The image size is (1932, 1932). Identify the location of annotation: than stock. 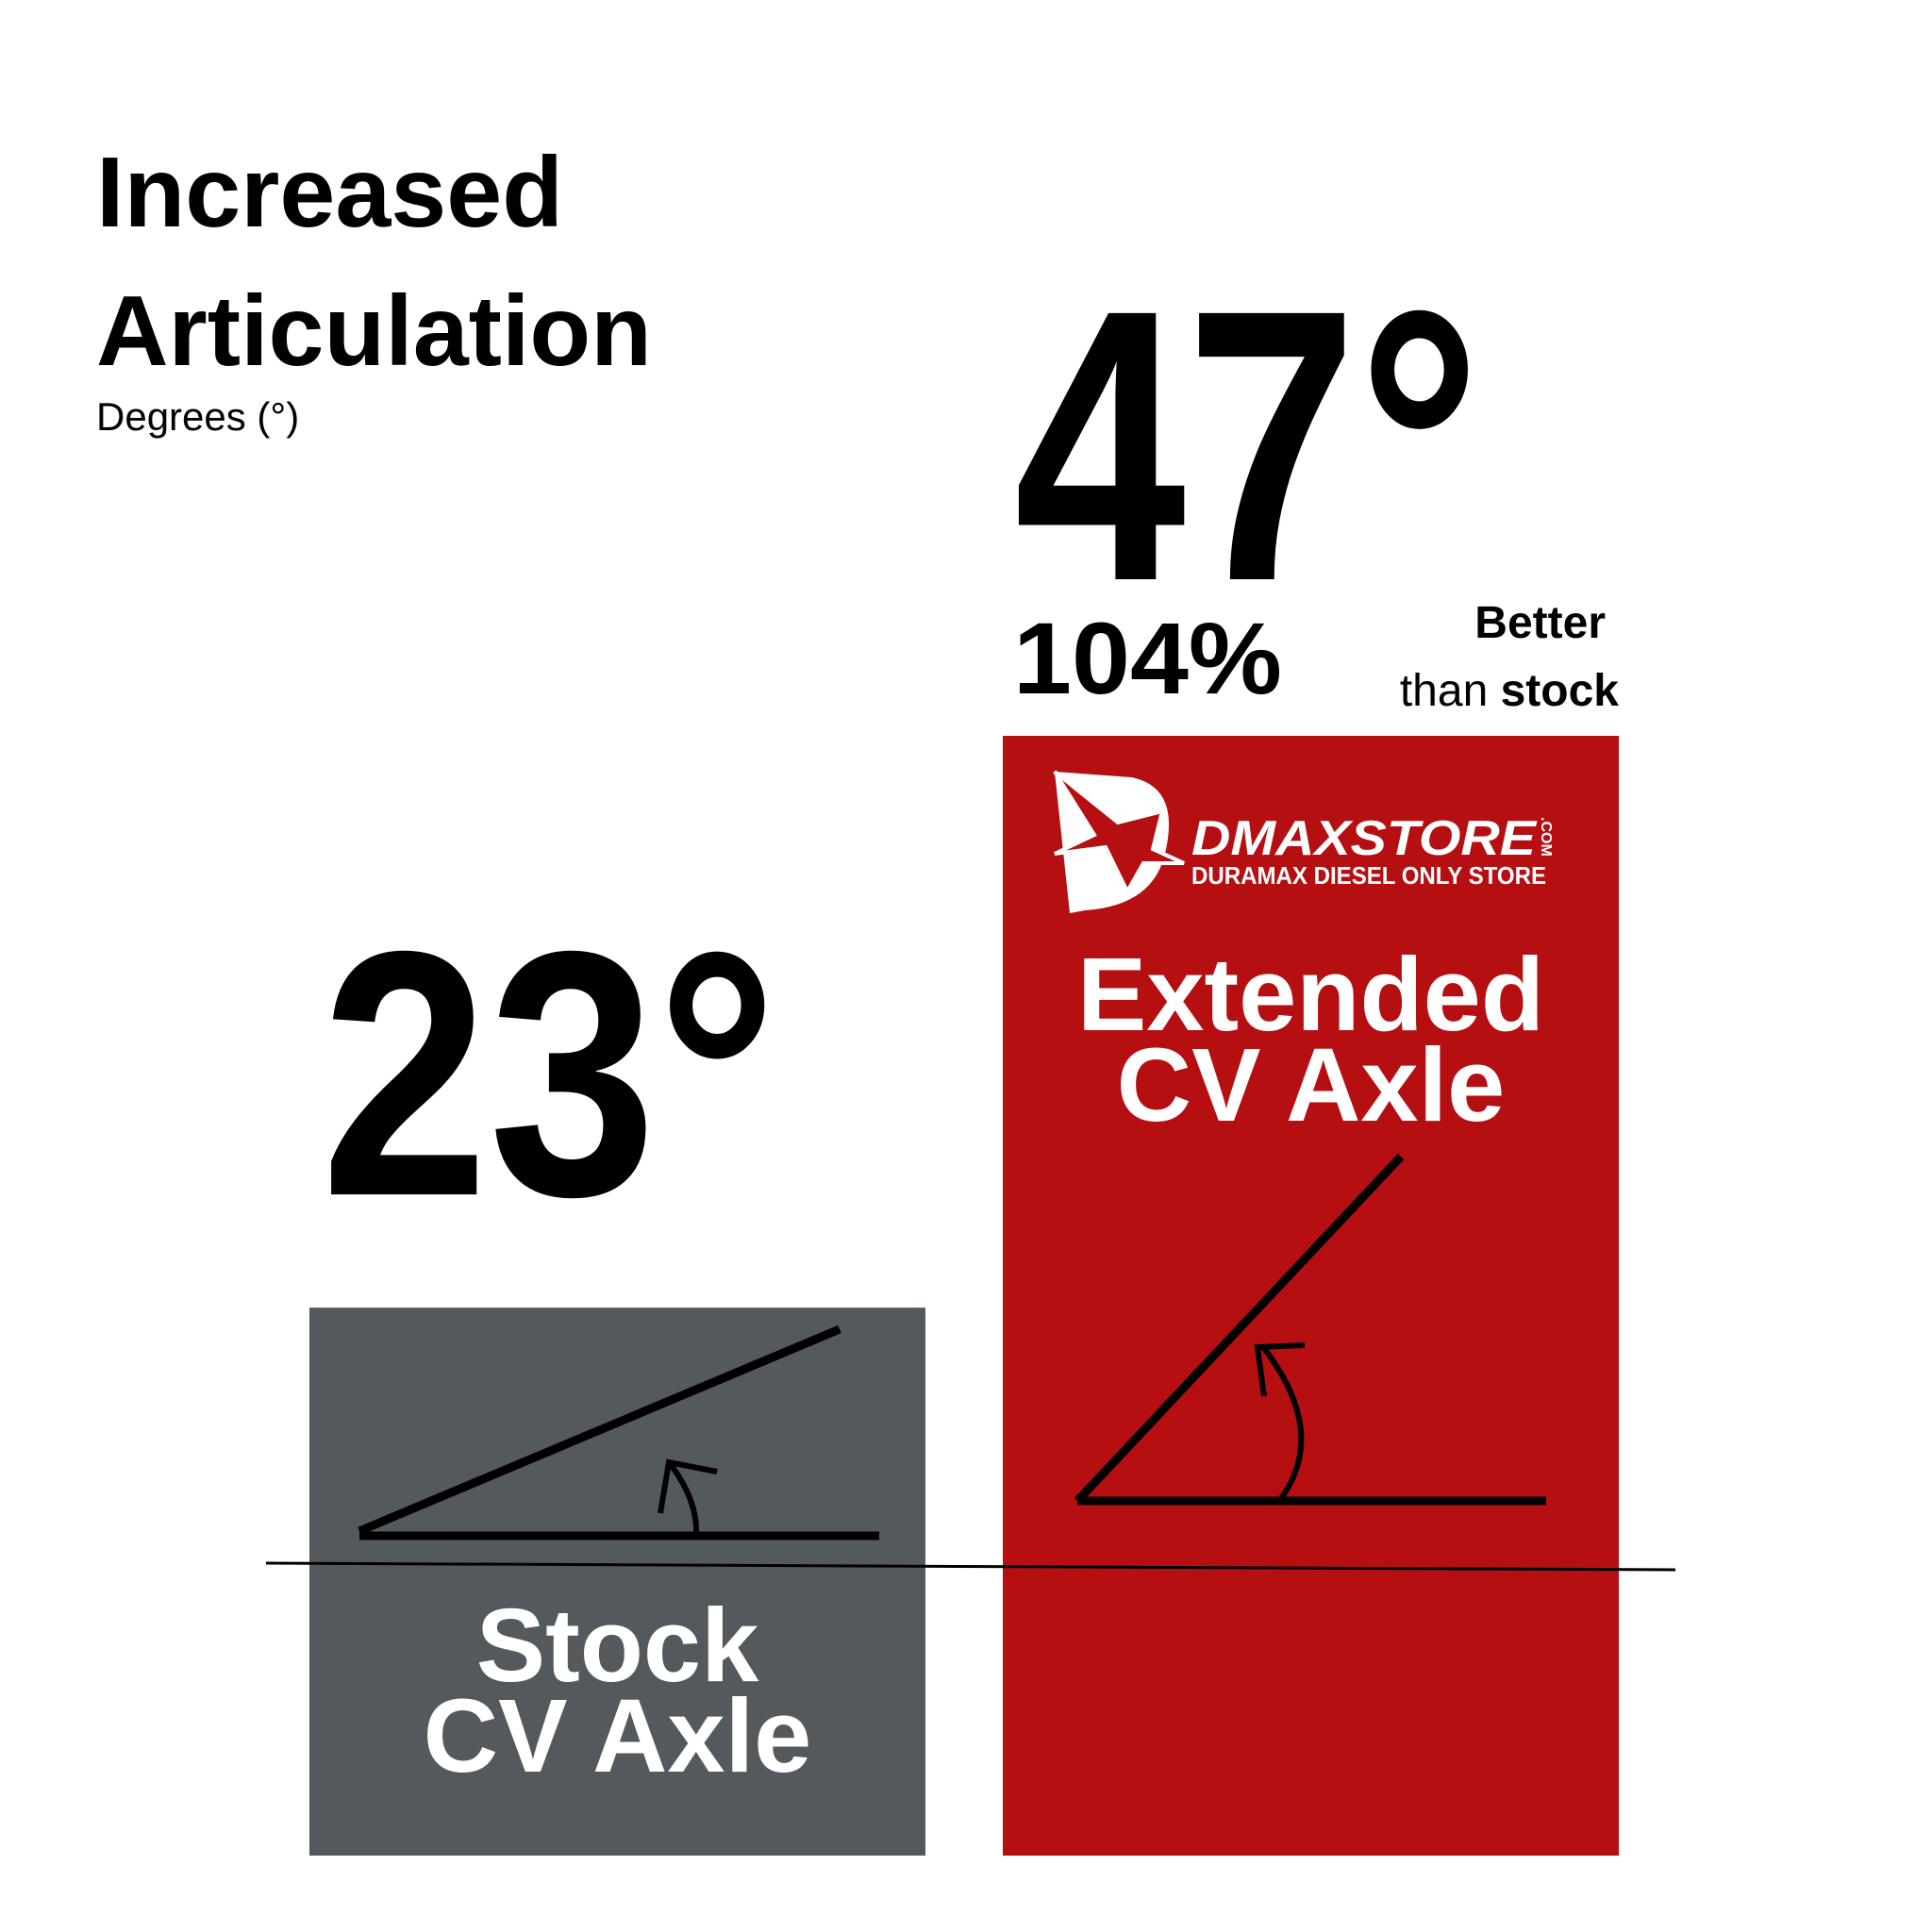
(1510, 691).